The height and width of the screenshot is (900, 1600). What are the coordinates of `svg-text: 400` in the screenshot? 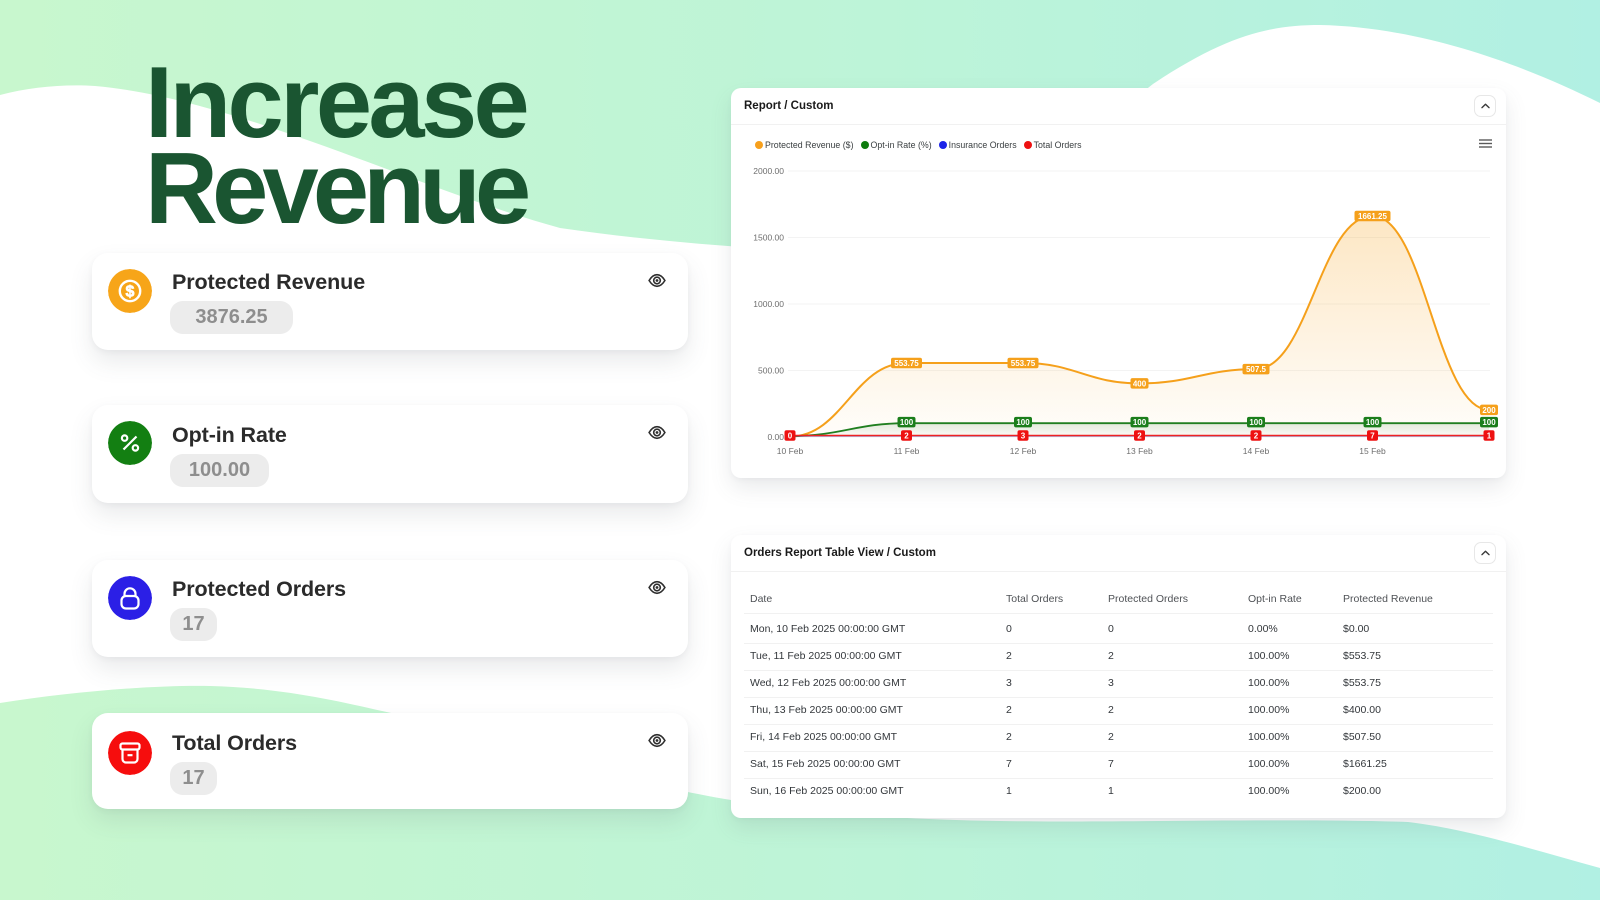 It's located at (1140, 383).